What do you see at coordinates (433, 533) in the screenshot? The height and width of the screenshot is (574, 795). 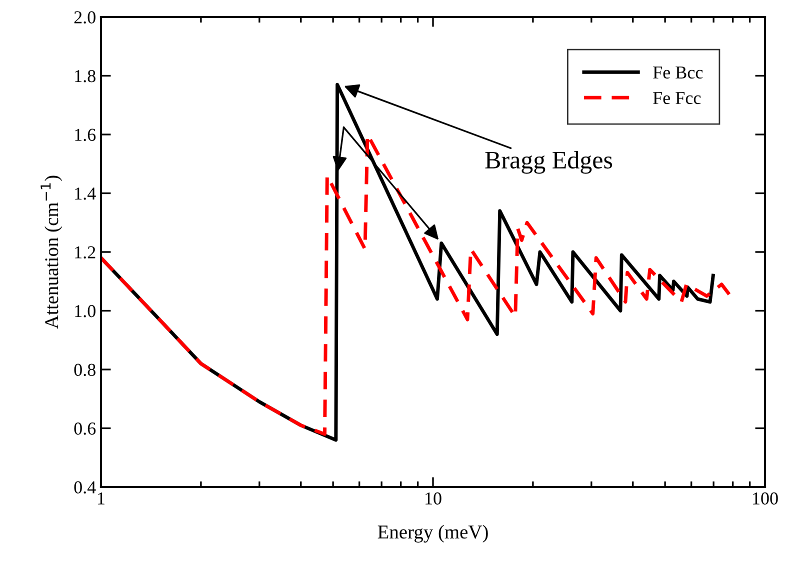 I see `x-axis-title: Energy (meV)` at bounding box center [433, 533].